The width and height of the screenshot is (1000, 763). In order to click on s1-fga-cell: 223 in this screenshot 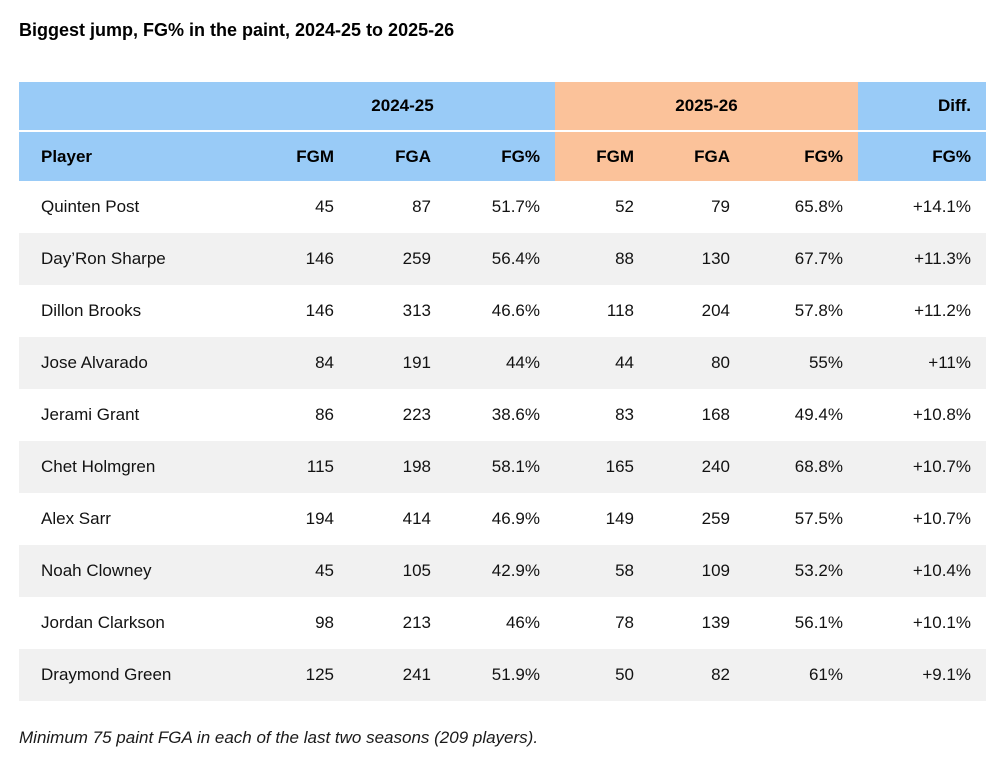, I will do `click(416, 414)`.